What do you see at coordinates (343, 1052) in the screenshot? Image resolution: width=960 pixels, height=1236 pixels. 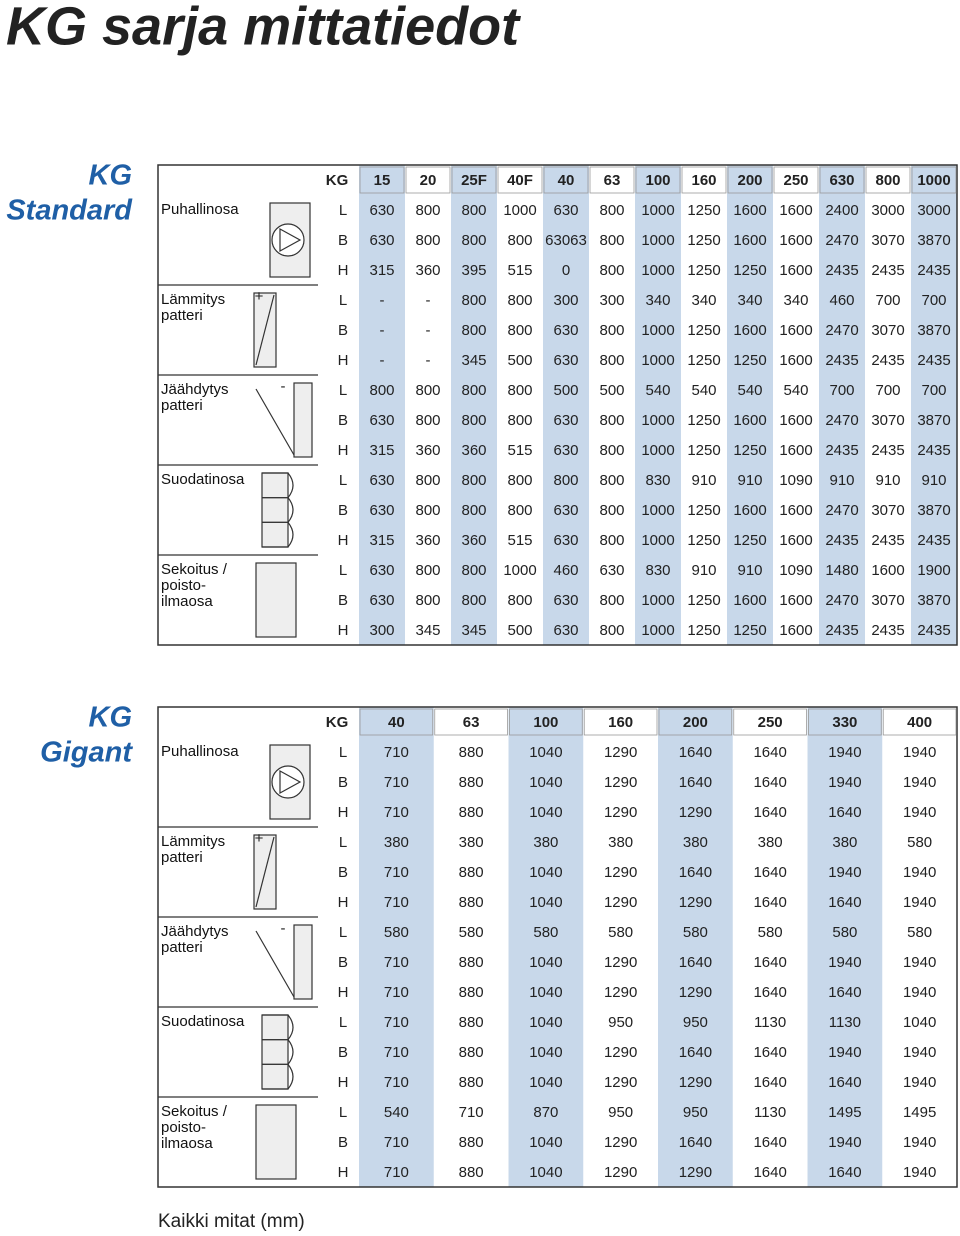 I see `row-dimension: B` at bounding box center [343, 1052].